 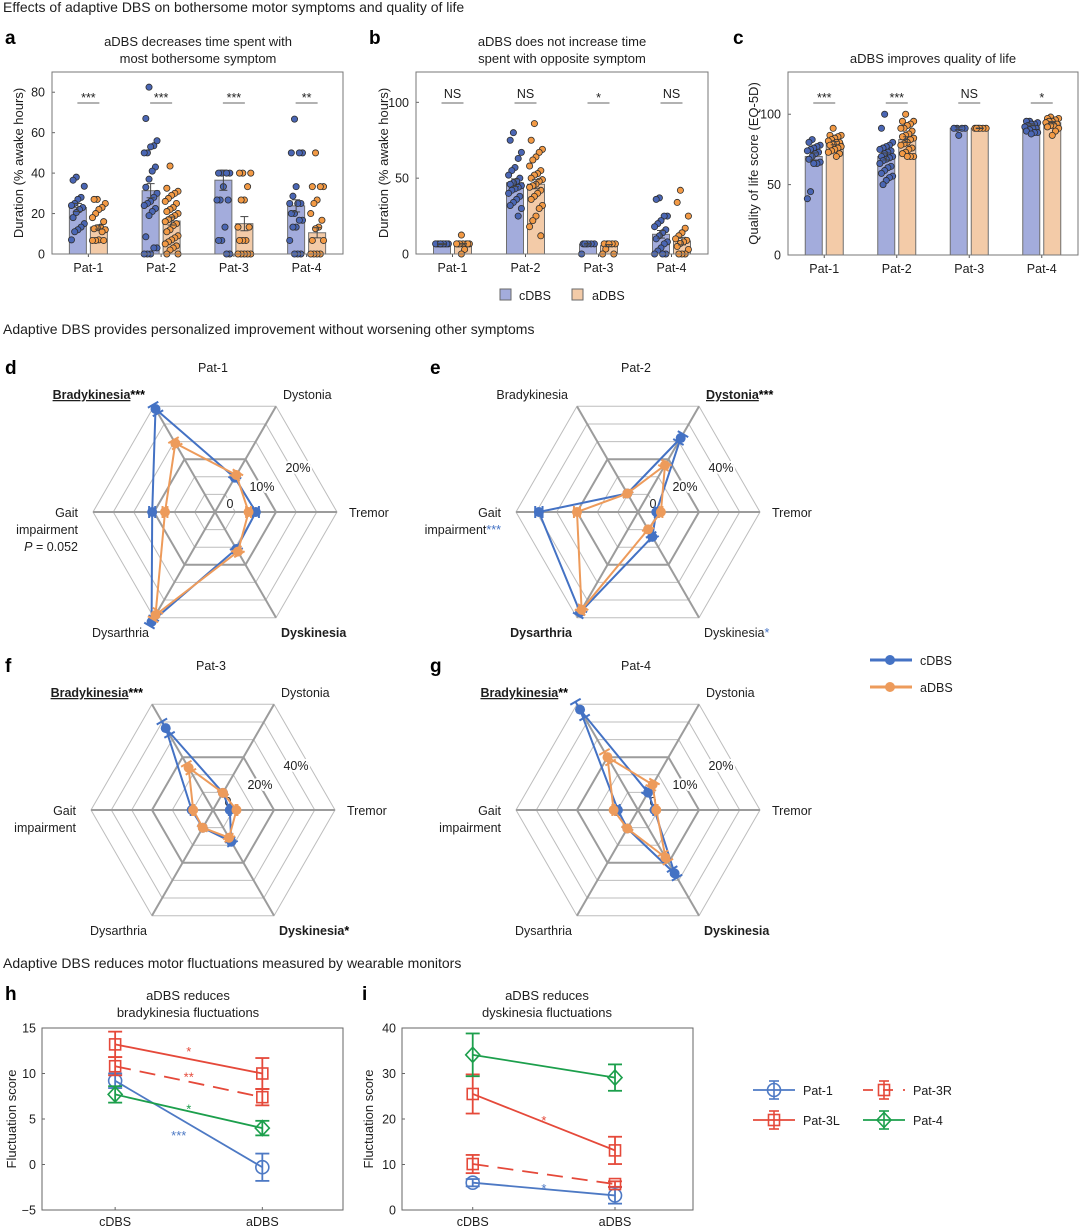 What do you see at coordinates (928, 1121) in the screenshot?
I see `legend-label: Pat-4` at bounding box center [928, 1121].